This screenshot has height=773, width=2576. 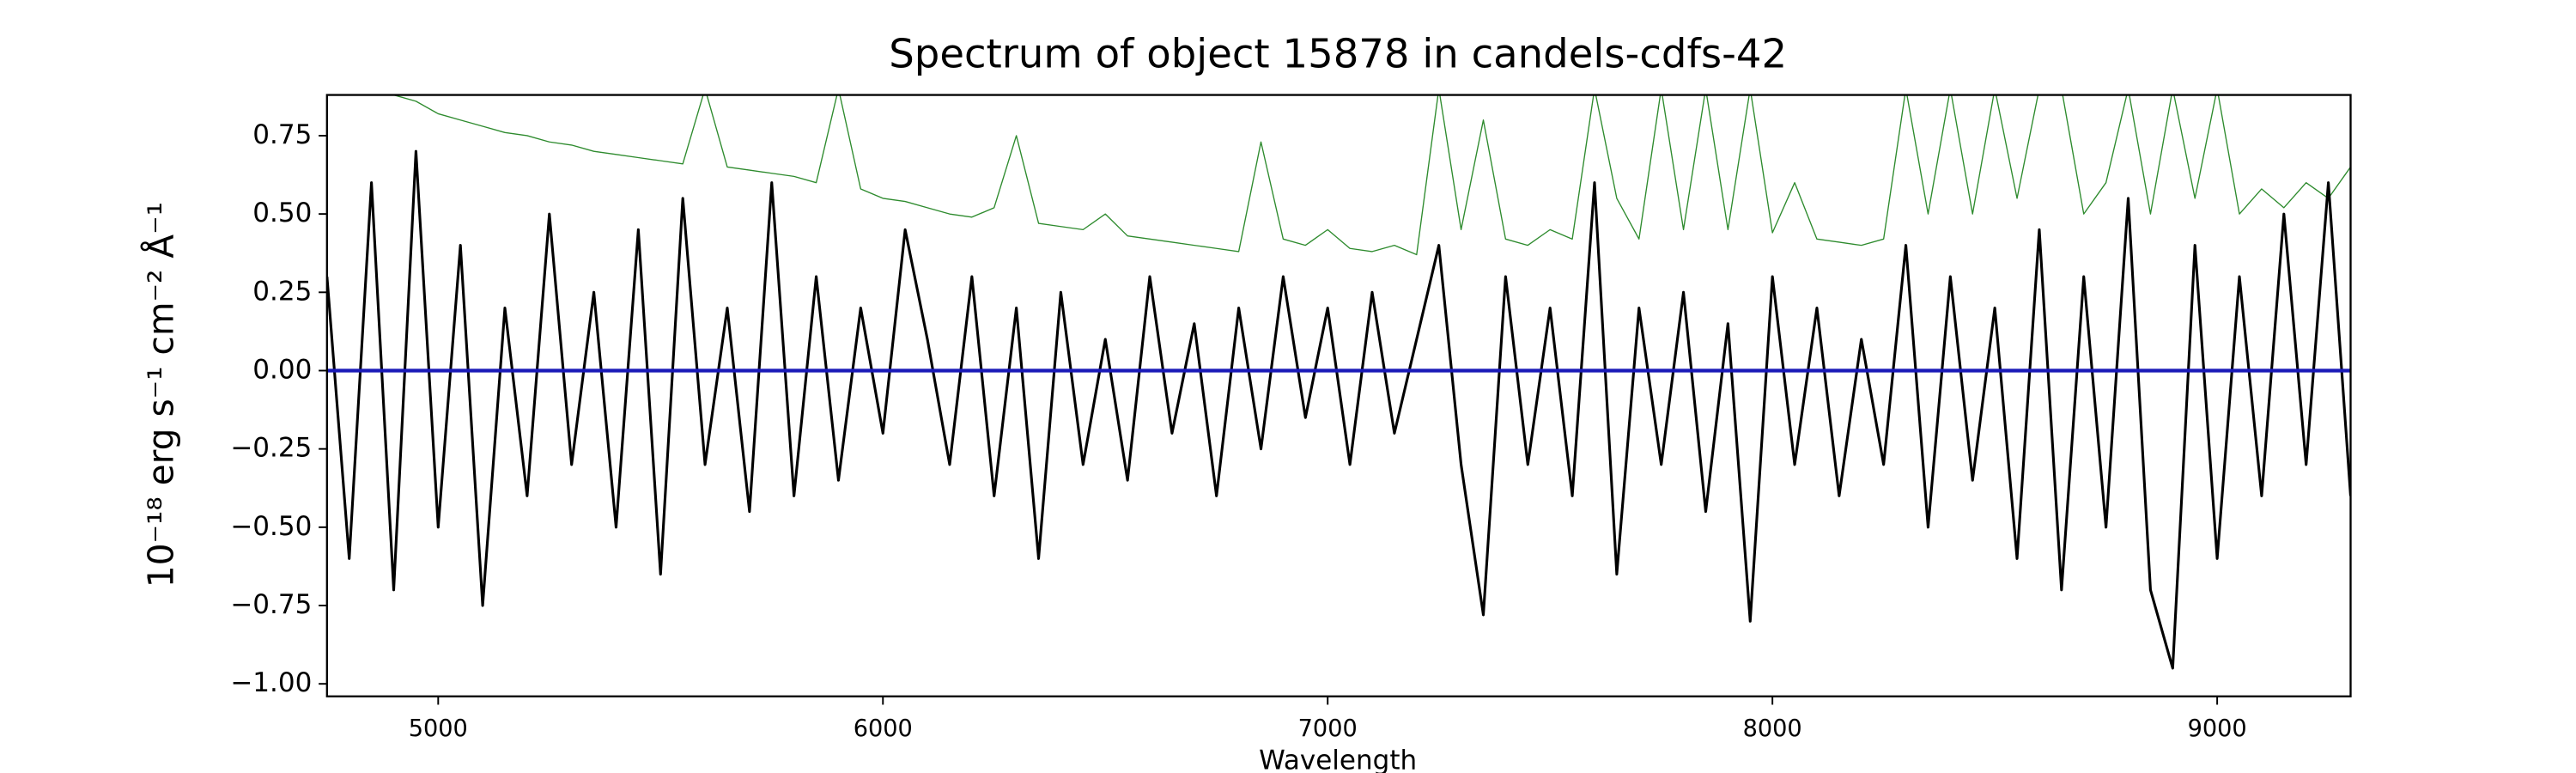 What do you see at coordinates (282, 291) in the screenshot?
I see `y-tick-label: 0.25` at bounding box center [282, 291].